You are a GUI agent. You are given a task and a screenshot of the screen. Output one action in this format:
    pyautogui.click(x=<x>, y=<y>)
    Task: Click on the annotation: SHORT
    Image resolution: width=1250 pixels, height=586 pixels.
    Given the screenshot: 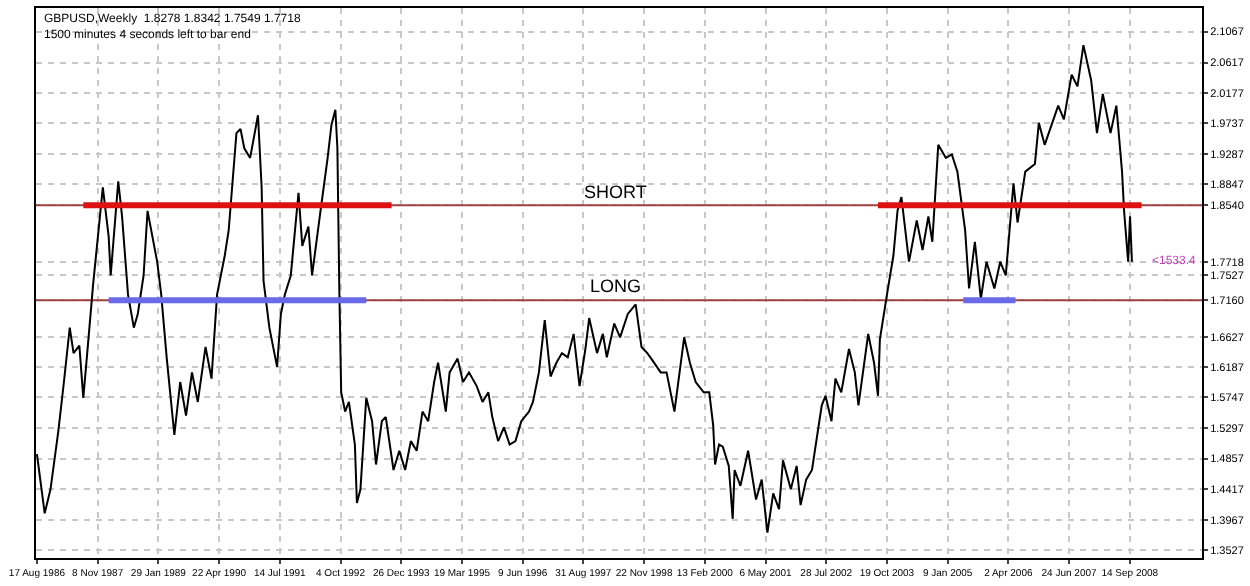 What is the action you would take?
    pyautogui.click(x=616, y=192)
    